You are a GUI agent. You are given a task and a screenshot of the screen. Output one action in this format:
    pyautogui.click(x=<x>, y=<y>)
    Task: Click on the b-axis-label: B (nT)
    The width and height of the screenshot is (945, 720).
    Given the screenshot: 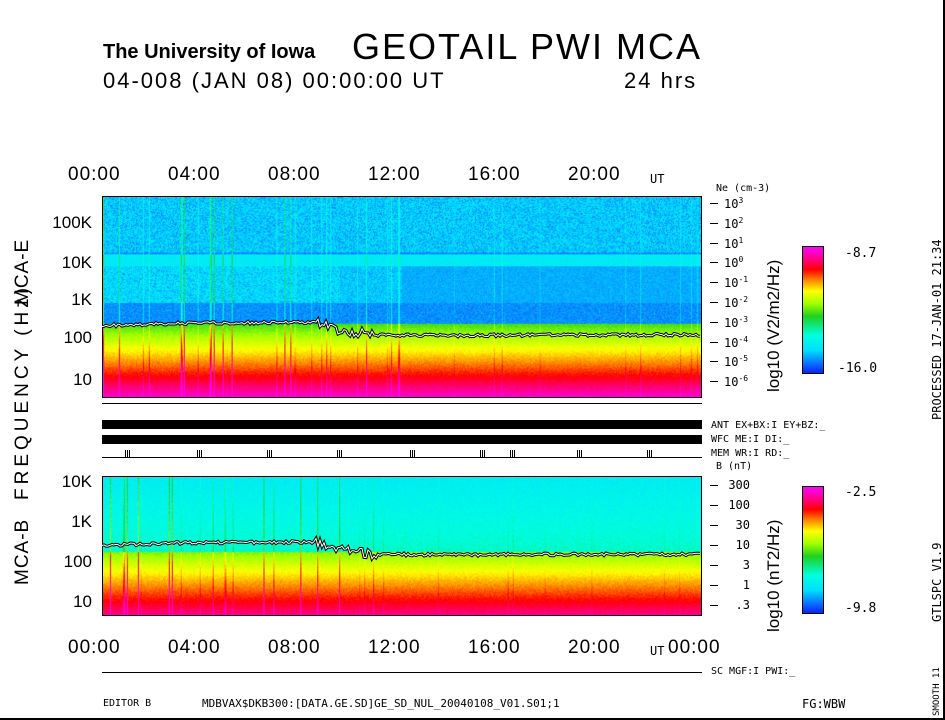 What is the action you would take?
    pyautogui.click(x=734, y=466)
    